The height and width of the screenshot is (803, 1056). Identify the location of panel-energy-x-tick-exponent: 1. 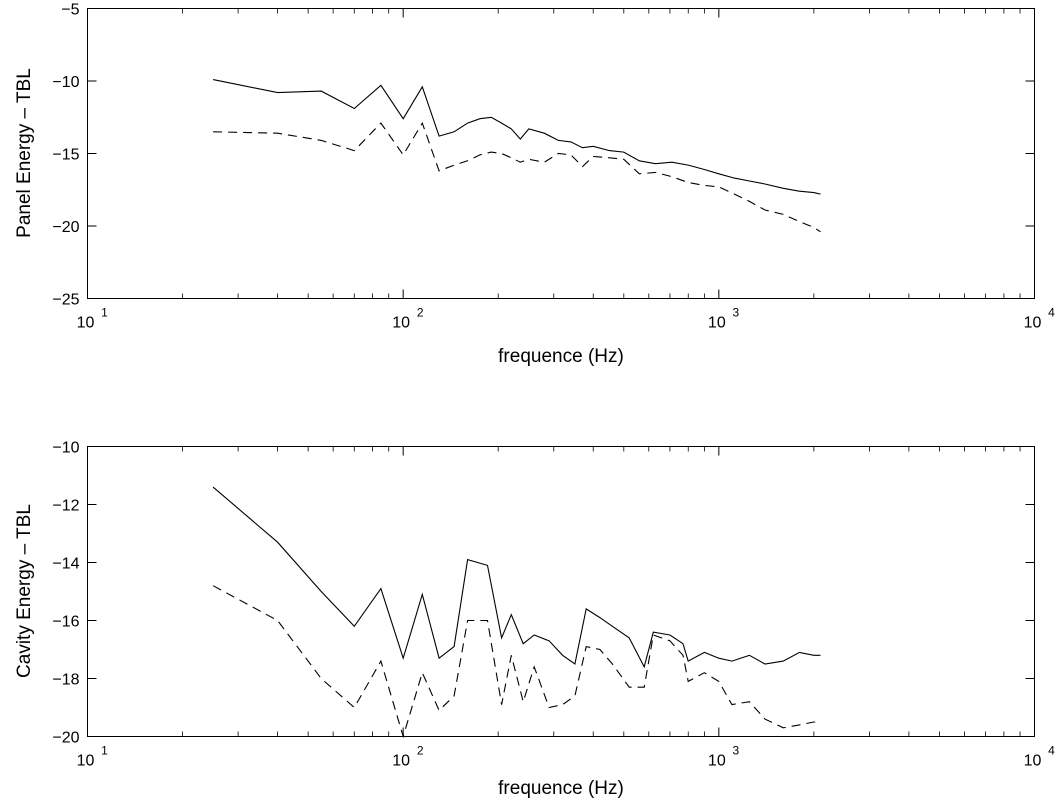
(104, 313).